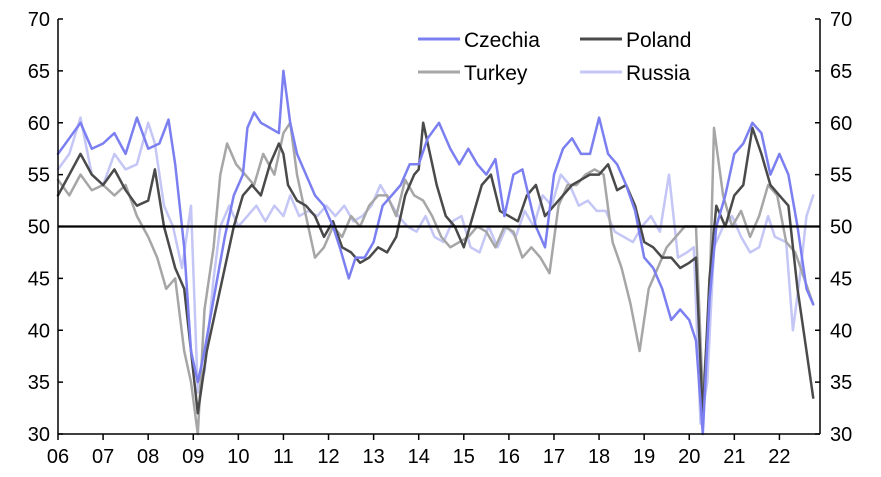 The width and height of the screenshot is (881, 477). What do you see at coordinates (599, 457) in the screenshot?
I see `x-tick-label: 18` at bounding box center [599, 457].